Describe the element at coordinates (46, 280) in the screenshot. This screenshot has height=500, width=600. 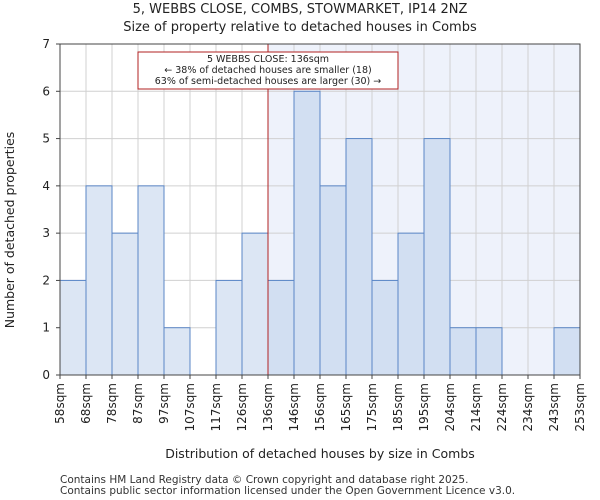
I see `y-tick-label: 2` at that location.